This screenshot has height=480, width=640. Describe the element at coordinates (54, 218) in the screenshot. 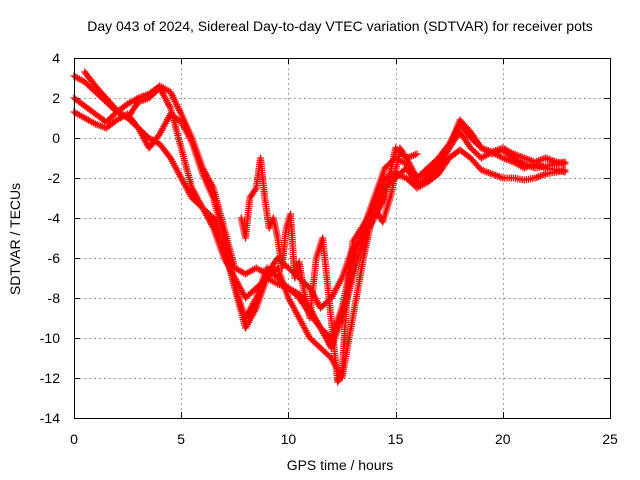

I see `y-tick-label: -4` at that location.